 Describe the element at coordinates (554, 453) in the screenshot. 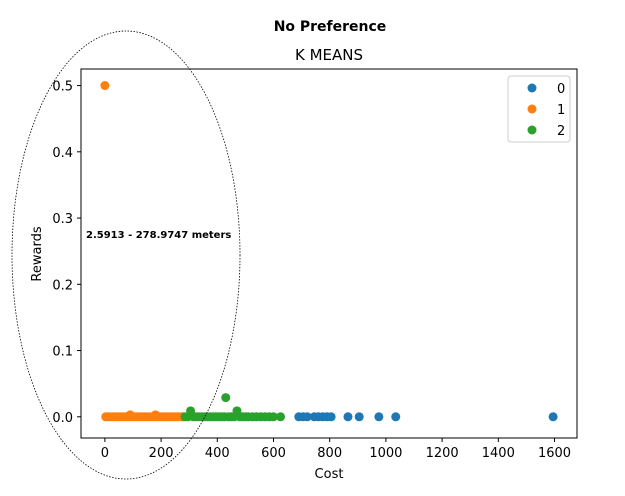

I see `x-tick-label: 1600` at that location.